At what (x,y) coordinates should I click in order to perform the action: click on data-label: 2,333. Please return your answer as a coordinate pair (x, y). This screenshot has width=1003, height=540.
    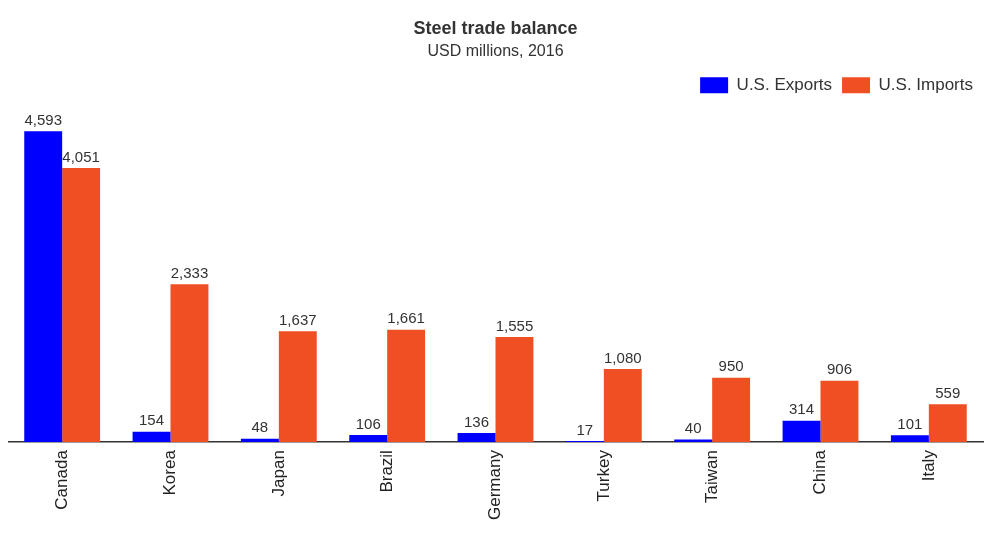
    Looking at the image, I should click on (189, 272).